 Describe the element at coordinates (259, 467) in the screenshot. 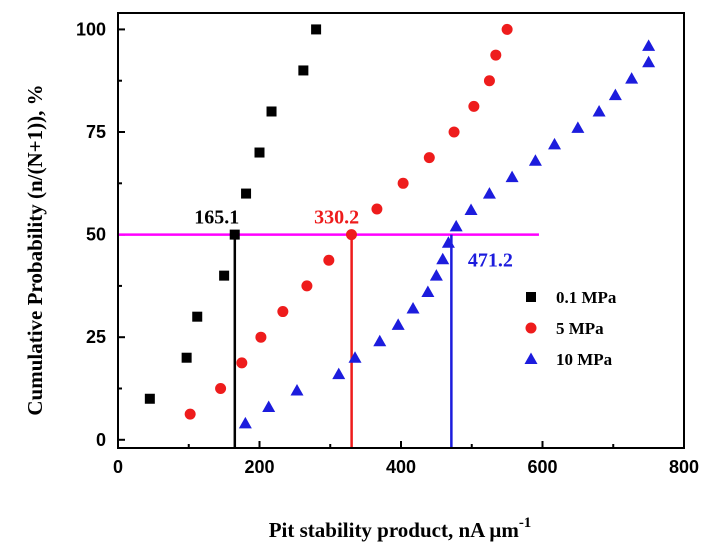

I see `x-tick-label: 200` at that location.